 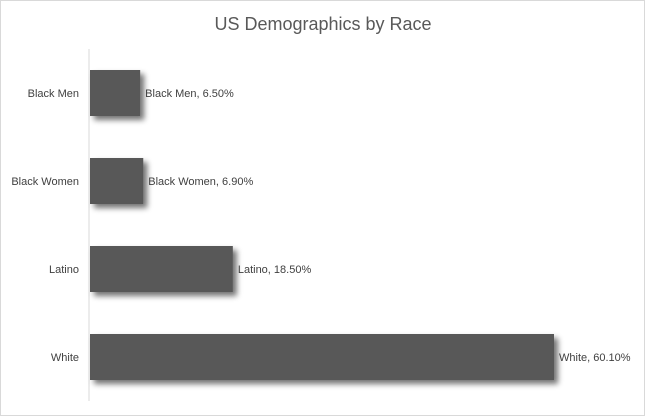 I want to click on category-label: Black Women, so click(x=45, y=182).